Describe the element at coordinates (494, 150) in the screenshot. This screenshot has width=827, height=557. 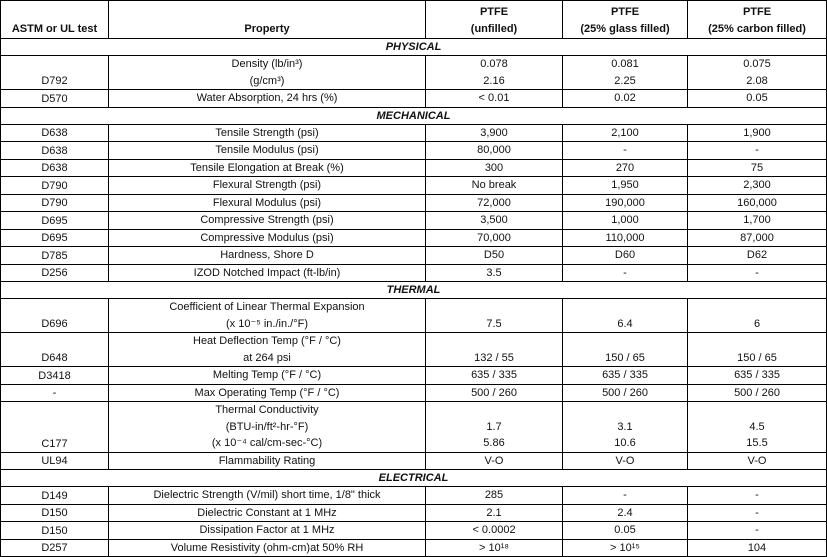
I see `unfilled-cell: 80,000` at that location.